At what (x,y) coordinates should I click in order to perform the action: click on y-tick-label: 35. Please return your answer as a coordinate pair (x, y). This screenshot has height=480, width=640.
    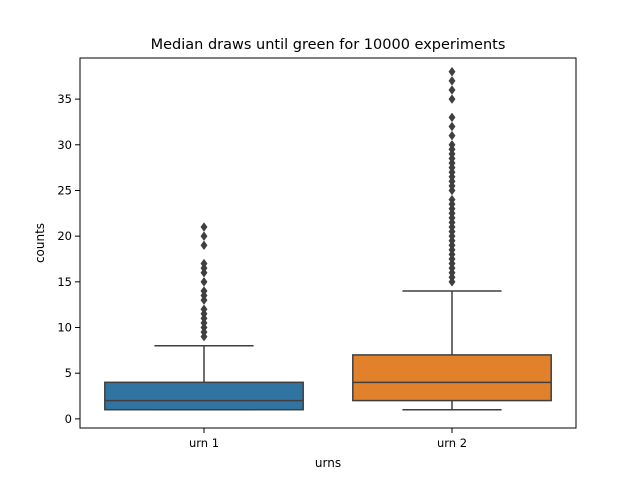
    Looking at the image, I should click on (64, 99).